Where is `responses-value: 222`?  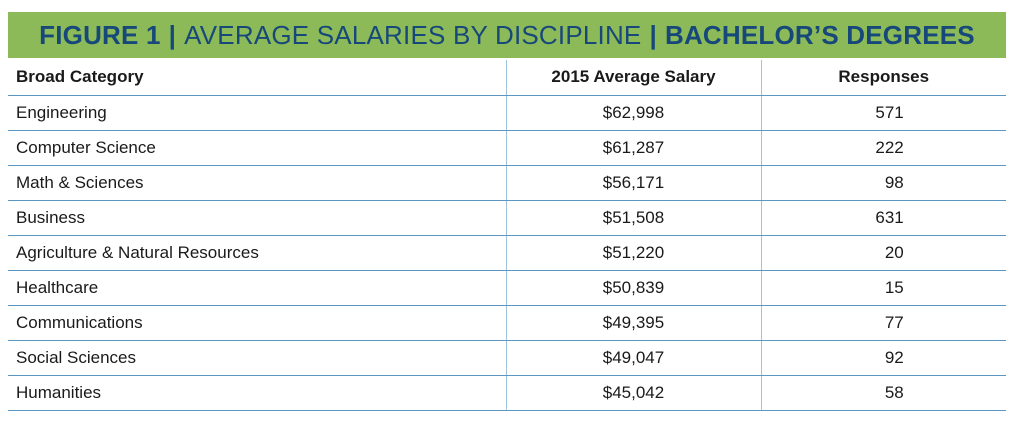
responses-value: 222 is located at coordinates (889, 147).